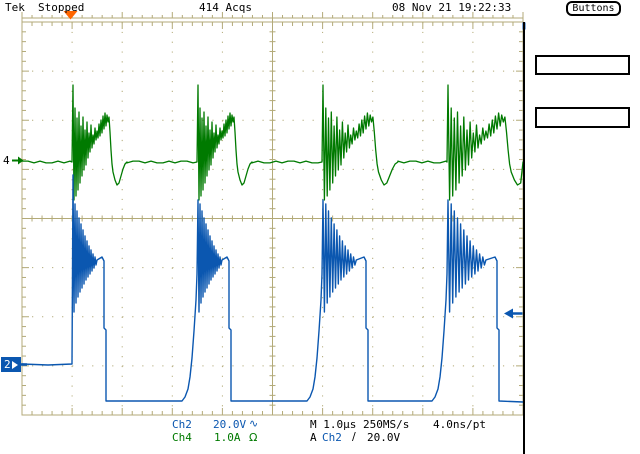 This screenshot has width=640, height=454. Describe the element at coordinates (272, 17) in the screenshot. I see `acquisition-window-ruler` at that location.